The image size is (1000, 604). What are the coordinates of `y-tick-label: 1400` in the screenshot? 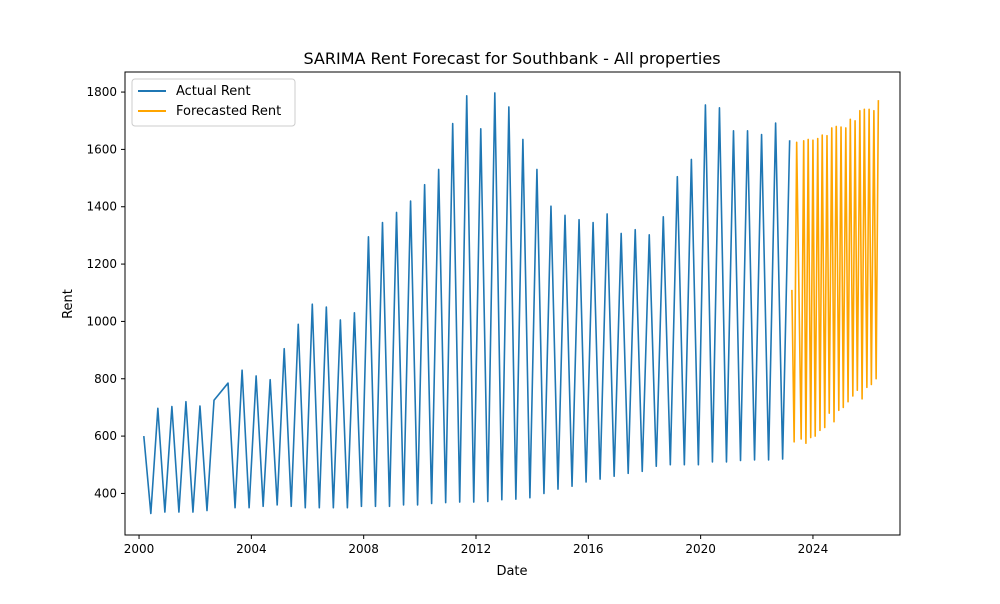 It's located at (101, 207).